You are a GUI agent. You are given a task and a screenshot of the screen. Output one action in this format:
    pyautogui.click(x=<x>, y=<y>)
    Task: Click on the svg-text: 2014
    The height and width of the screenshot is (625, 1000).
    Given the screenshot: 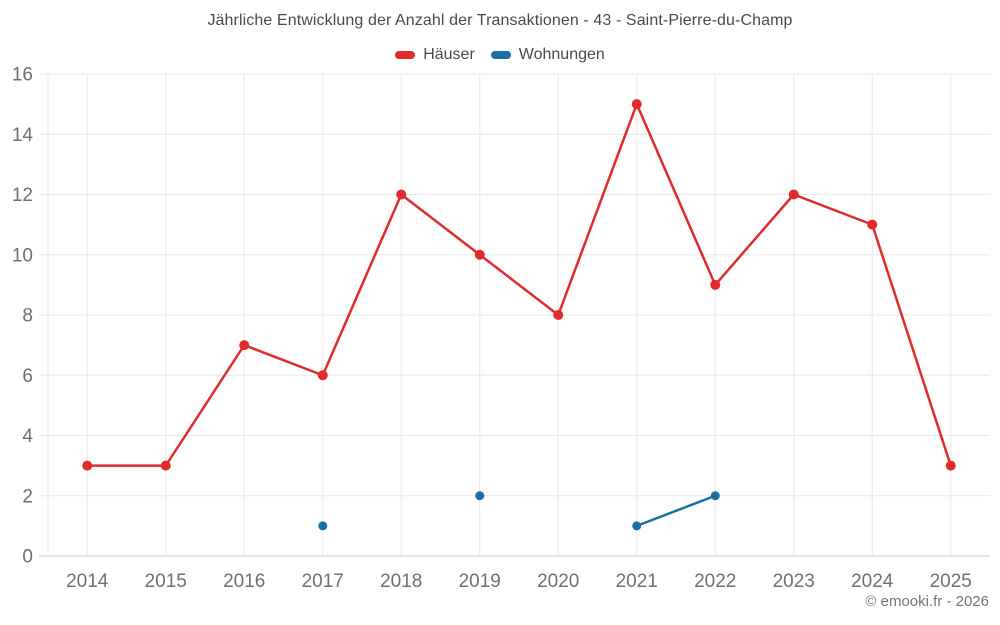 What is the action you would take?
    pyautogui.click(x=87, y=581)
    